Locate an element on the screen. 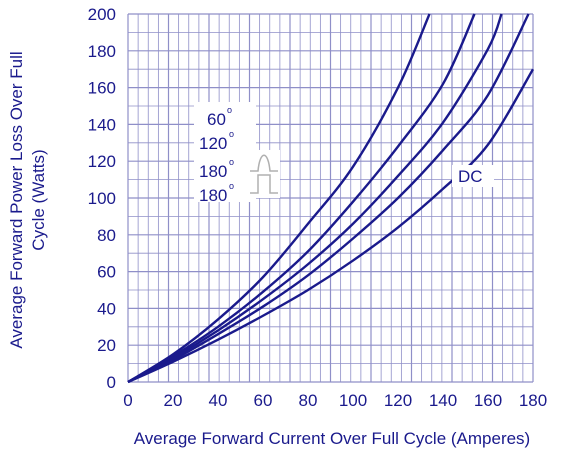  x-tick-label: 40 is located at coordinates (218, 400).